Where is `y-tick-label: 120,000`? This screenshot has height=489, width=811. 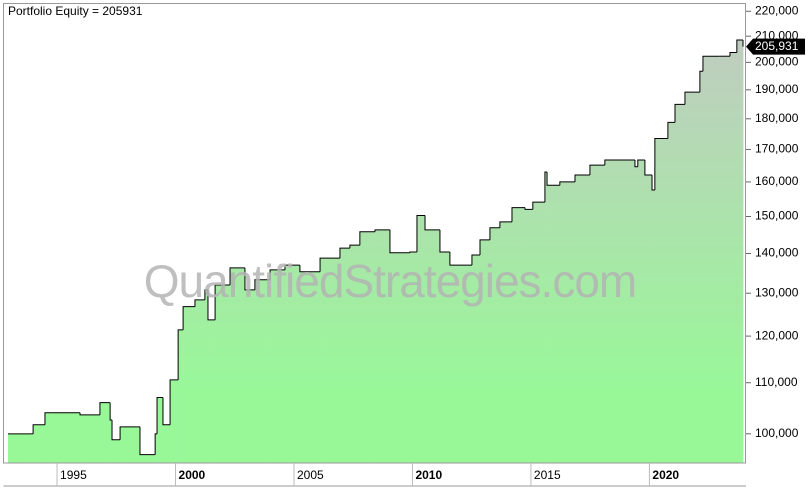
y-tick-label: 120,000 is located at coordinates (777, 335).